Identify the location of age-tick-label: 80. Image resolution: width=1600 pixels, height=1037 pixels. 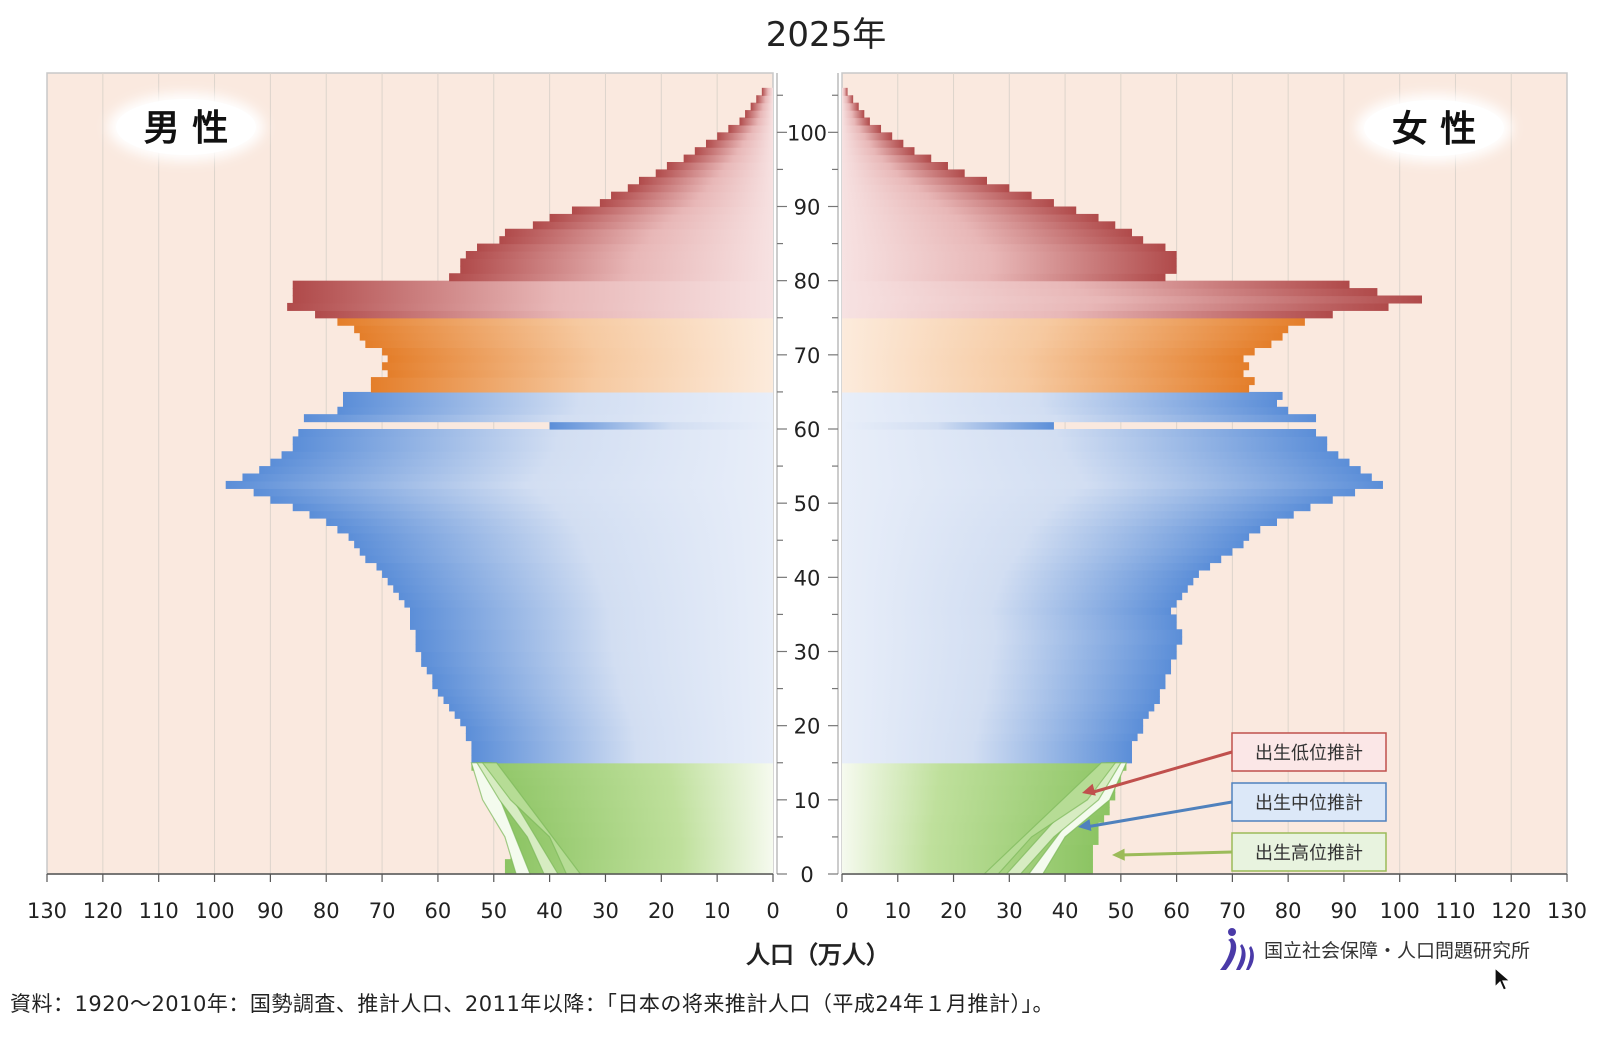
(807, 282).